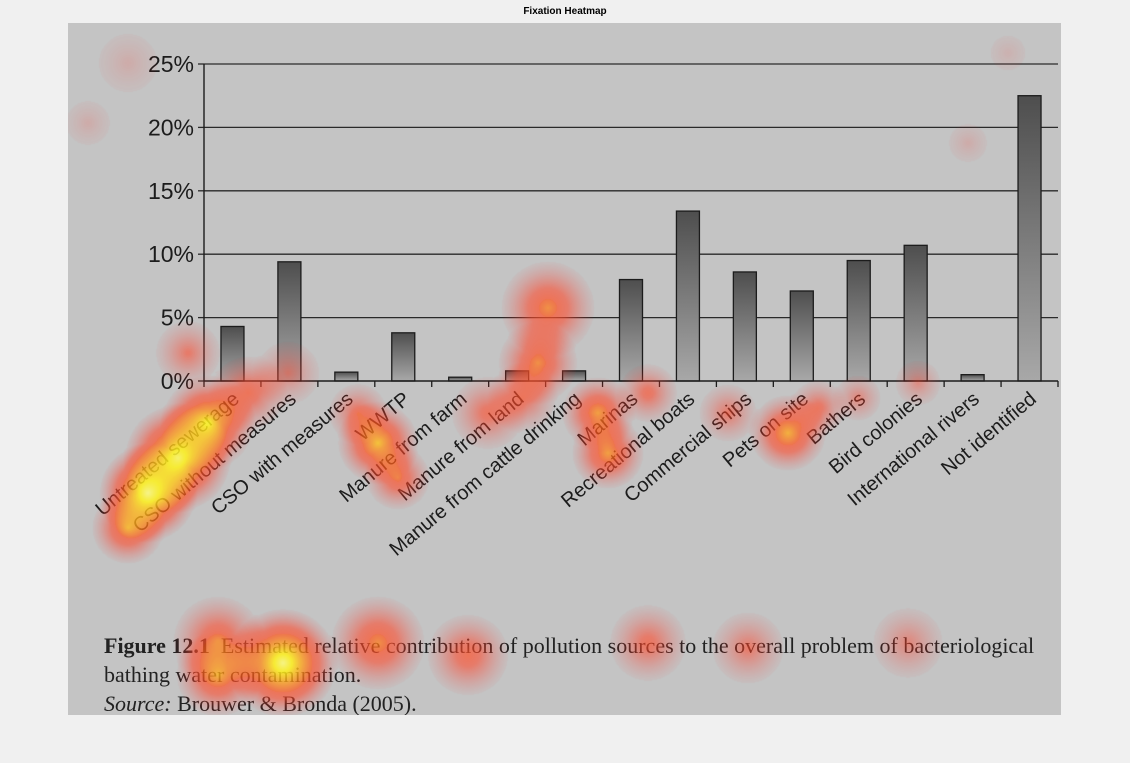 The height and width of the screenshot is (763, 1130). I want to click on y-tick-labels: 0% 5% 10% 15% 20% 25%, so click(171, 222).